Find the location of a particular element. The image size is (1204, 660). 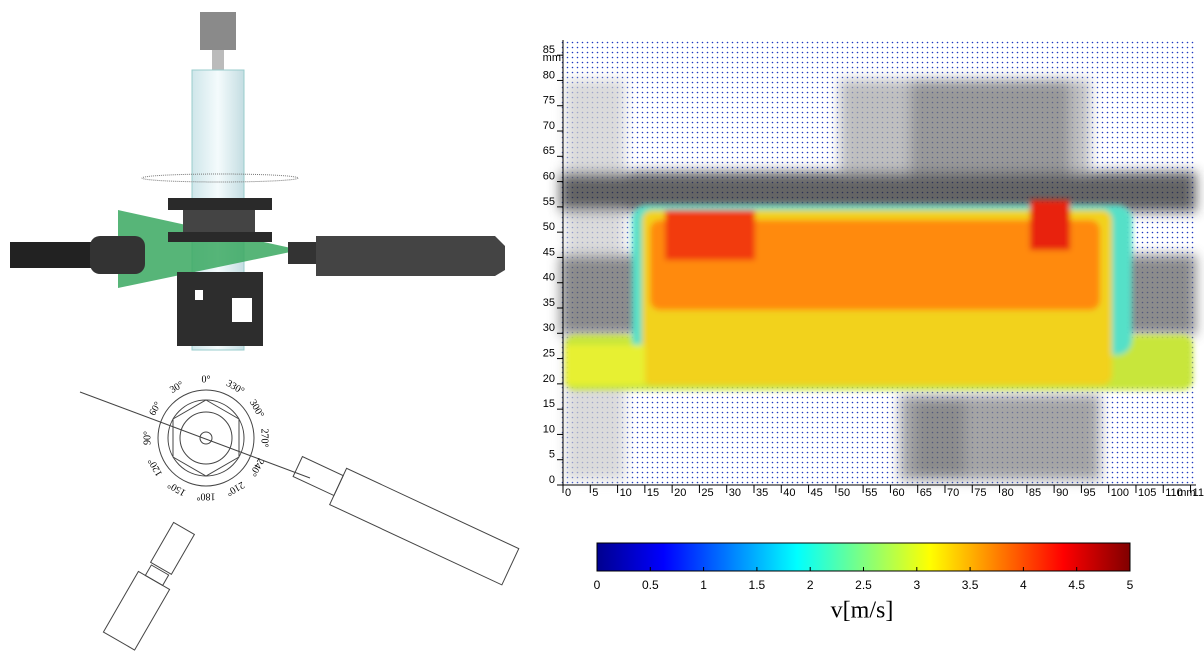

colorbar-tick-label: 2 is located at coordinates (810, 585).